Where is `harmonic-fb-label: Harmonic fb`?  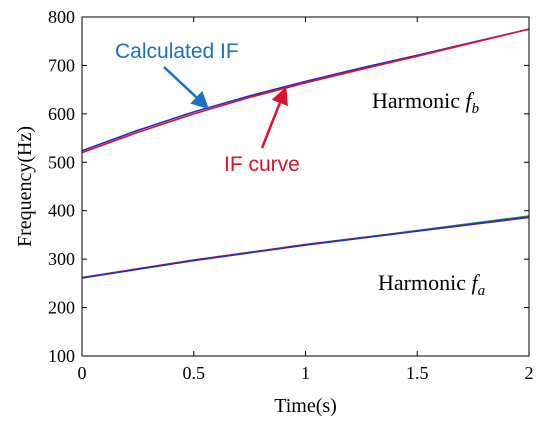 harmonic-fb-label: Harmonic fb is located at coordinates (426, 102).